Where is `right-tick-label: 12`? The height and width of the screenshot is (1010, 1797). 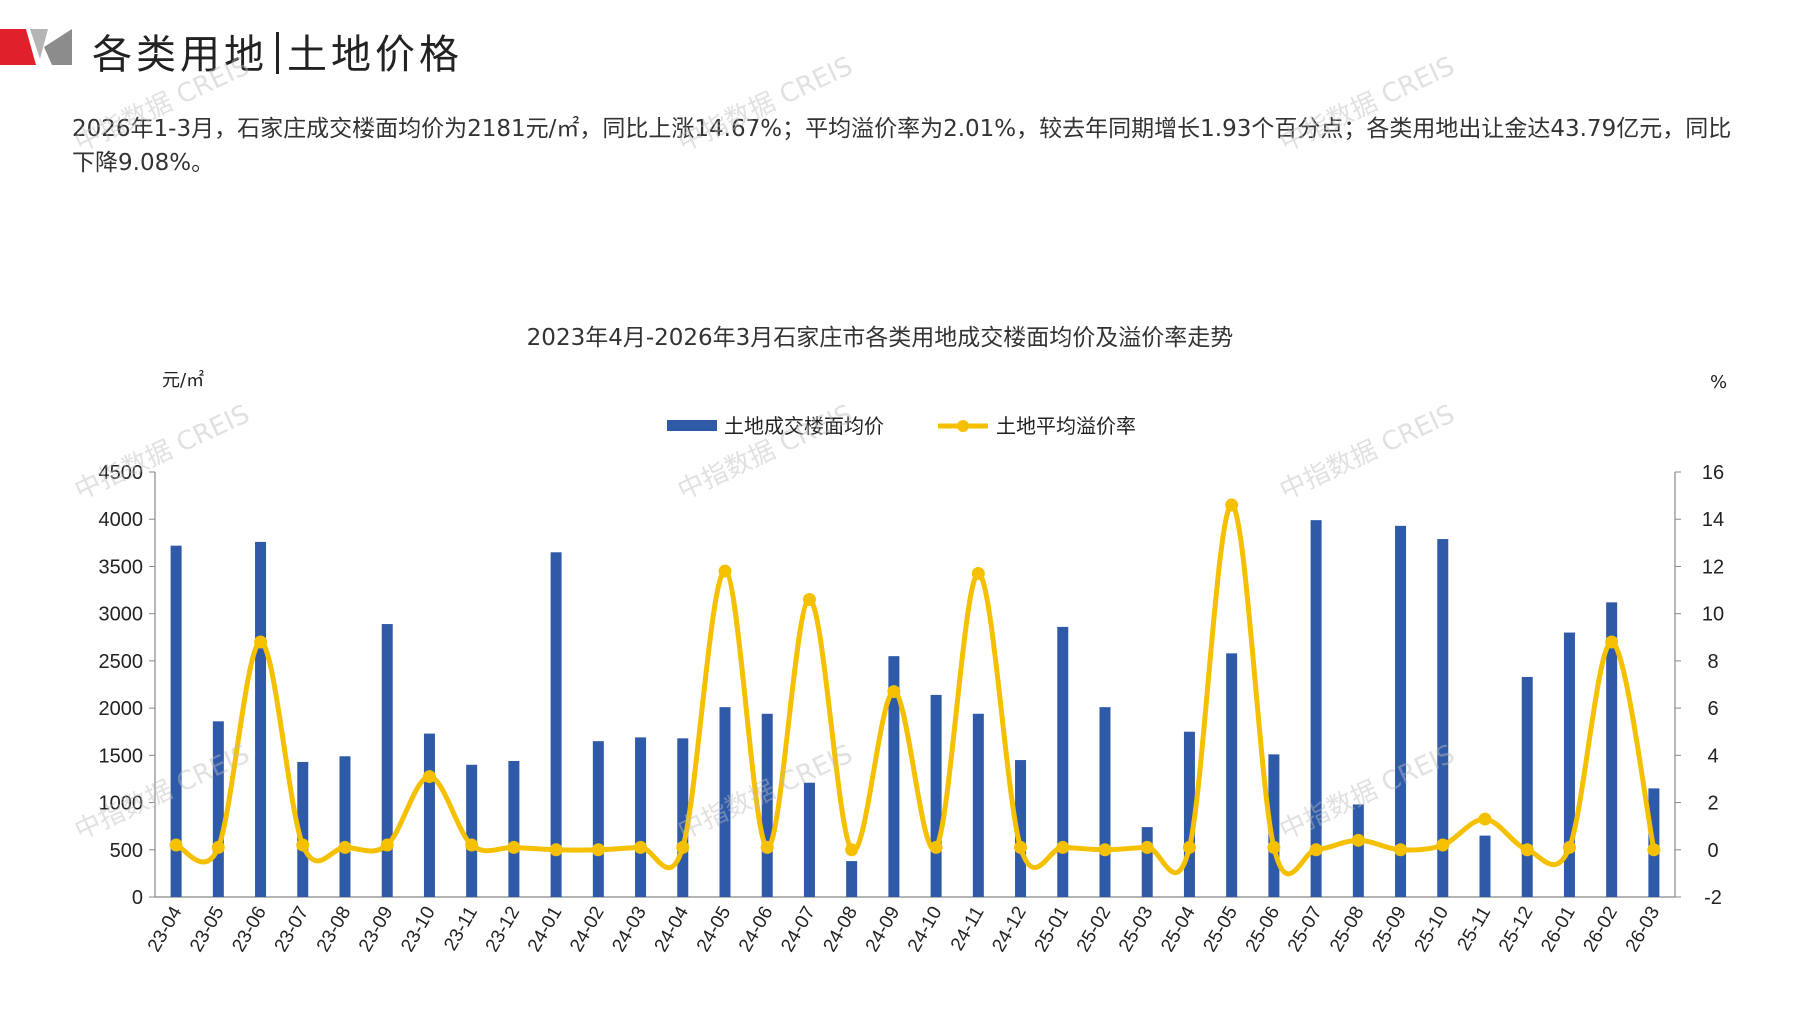 right-tick-label: 12 is located at coordinates (1713, 567).